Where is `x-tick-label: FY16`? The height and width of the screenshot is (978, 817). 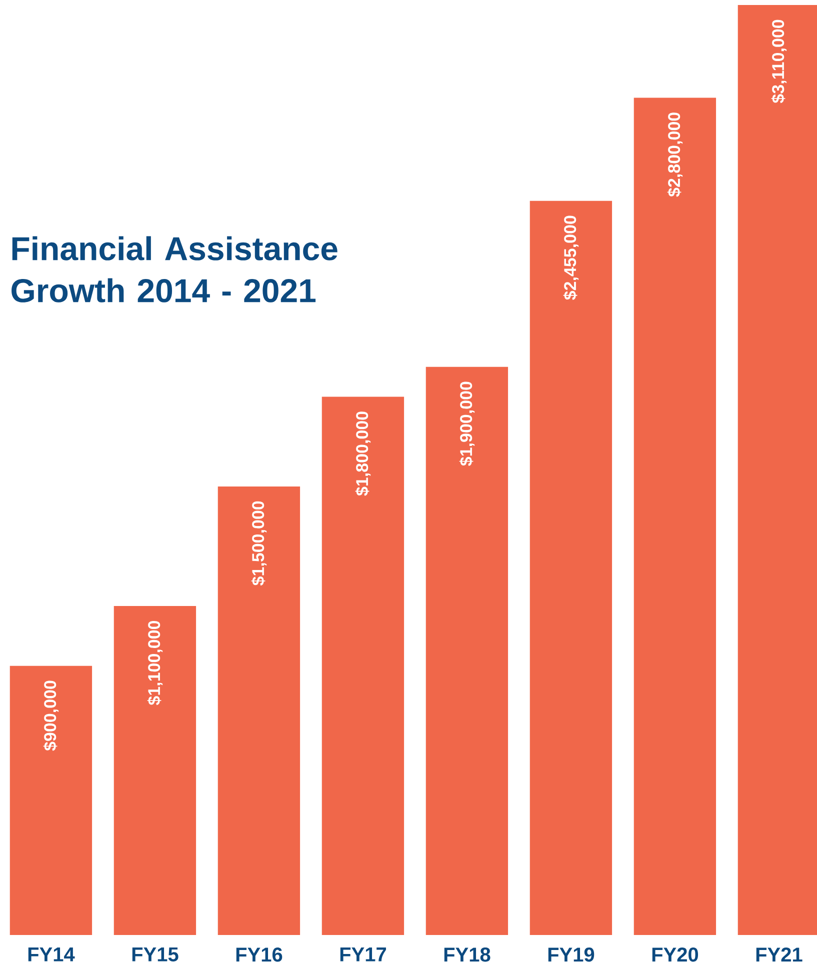 x-tick-label: FY16 is located at coordinates (259, 955).